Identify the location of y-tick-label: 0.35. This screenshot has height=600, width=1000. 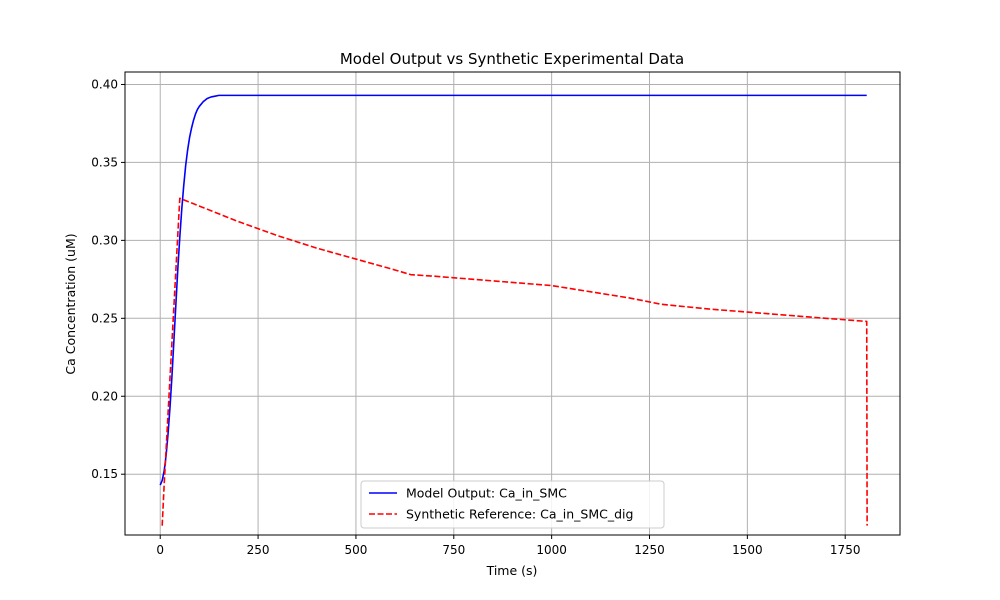
(104, 162).